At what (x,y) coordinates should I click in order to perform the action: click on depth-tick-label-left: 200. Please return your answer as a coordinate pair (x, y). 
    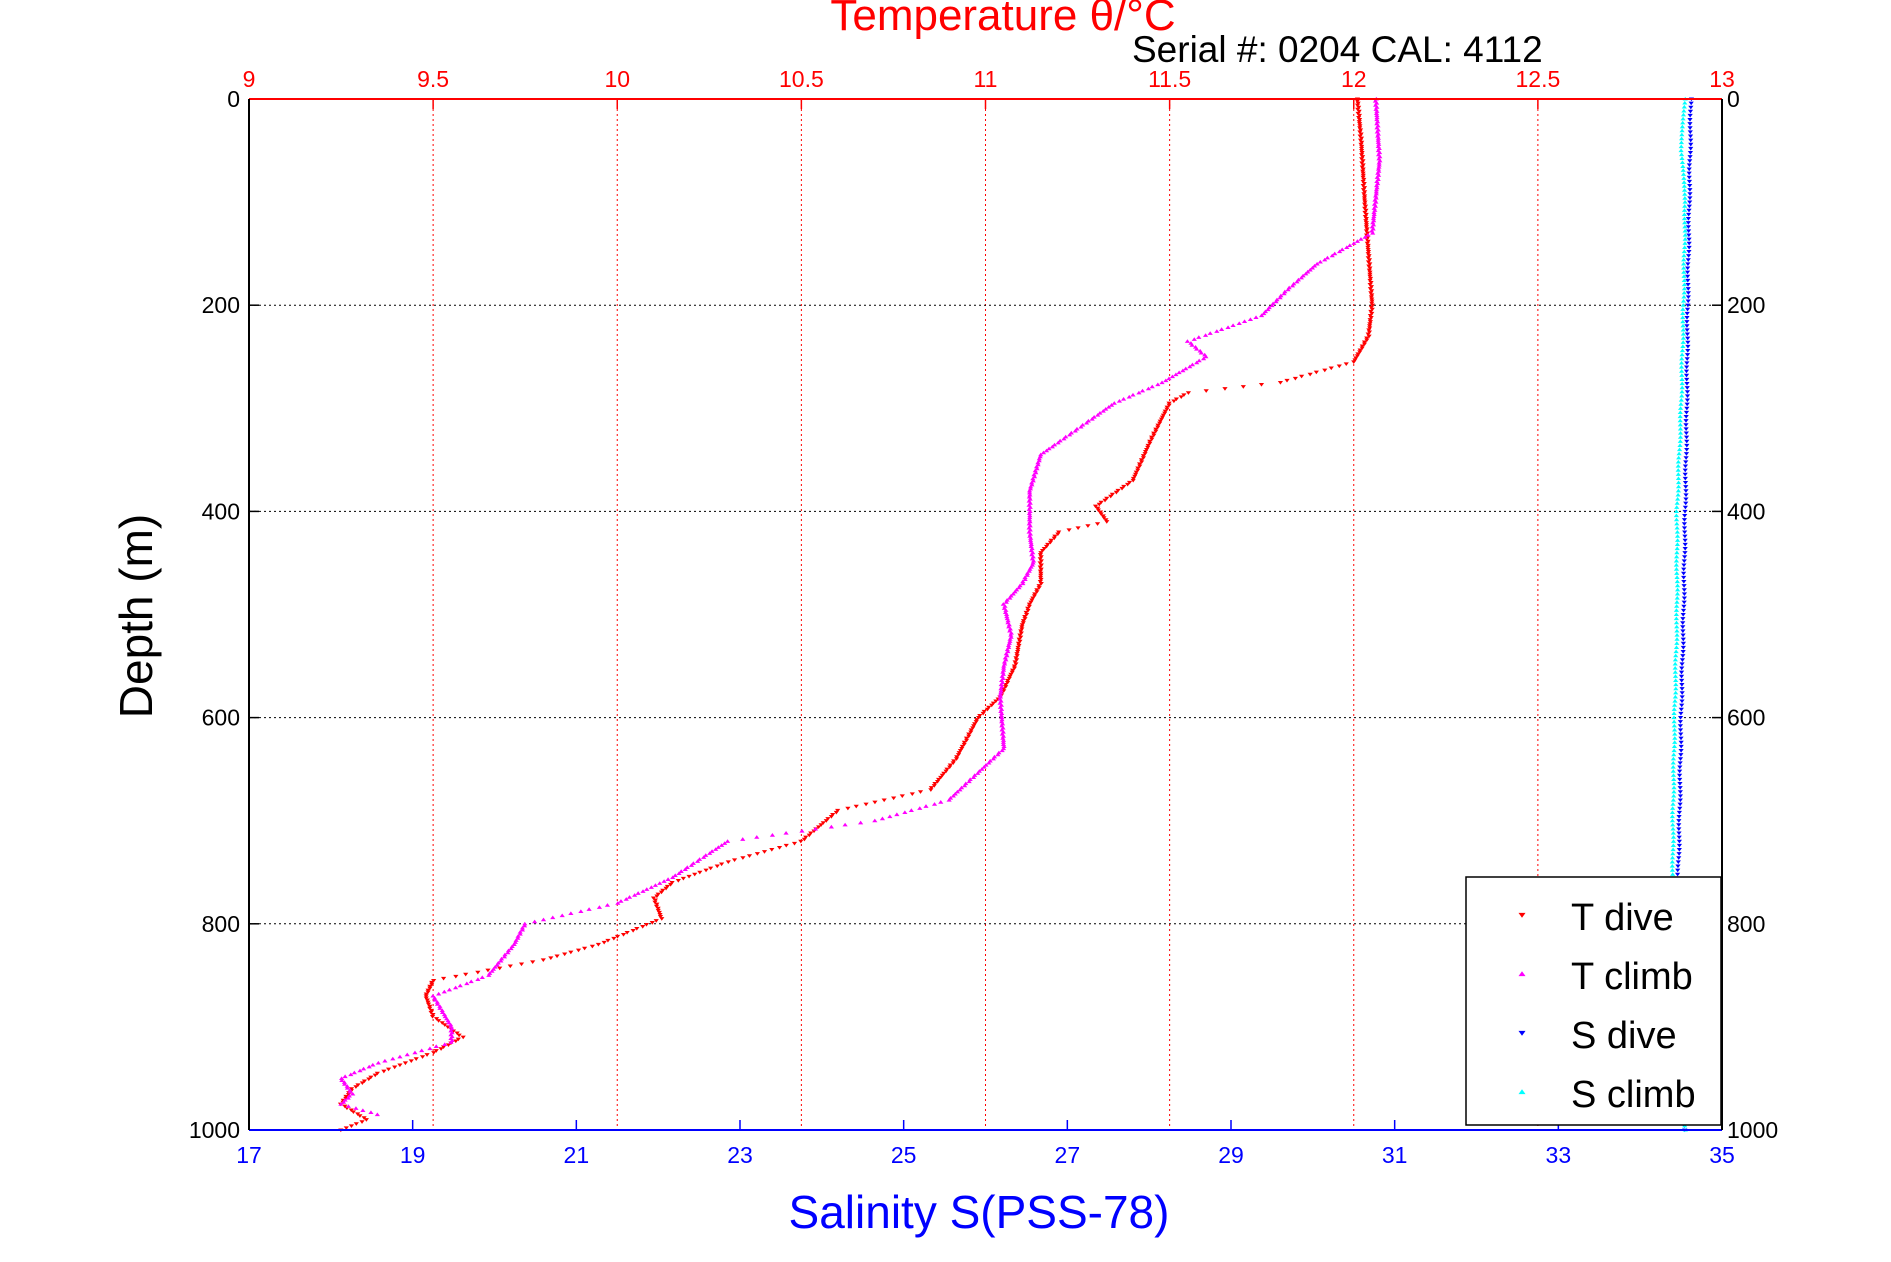
    Looking at the image, I should click on (221, 305).